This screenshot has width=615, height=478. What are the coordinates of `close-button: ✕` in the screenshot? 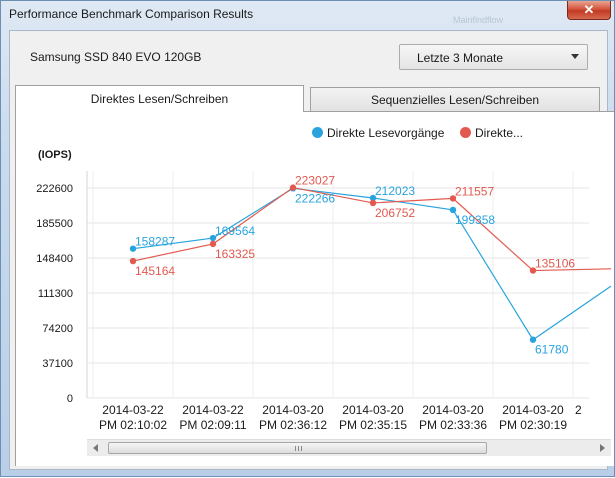 It's located at (589, 10).